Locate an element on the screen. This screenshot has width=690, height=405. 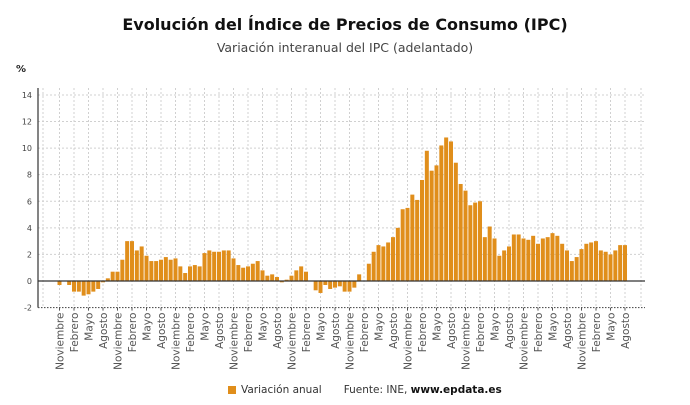
y-tick-label: 6 is located at coordinates (29, 201).